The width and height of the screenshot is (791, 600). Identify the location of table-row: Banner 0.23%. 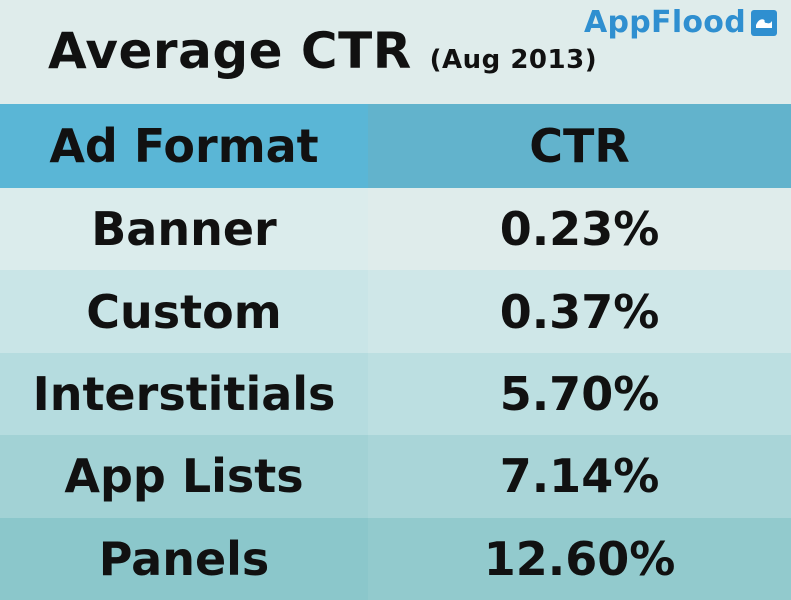
(395, 229).